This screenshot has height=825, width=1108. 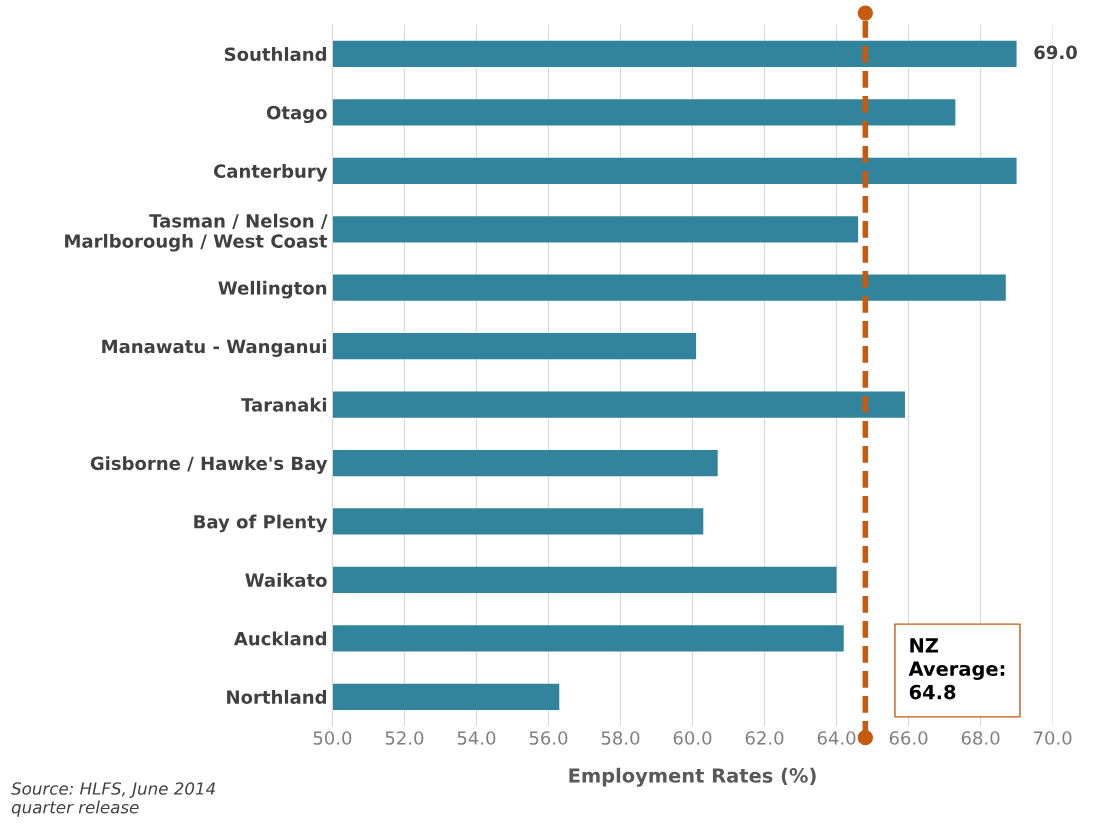 I want to click on y-tick-label: Taranaki, so click(x=284, y=404).